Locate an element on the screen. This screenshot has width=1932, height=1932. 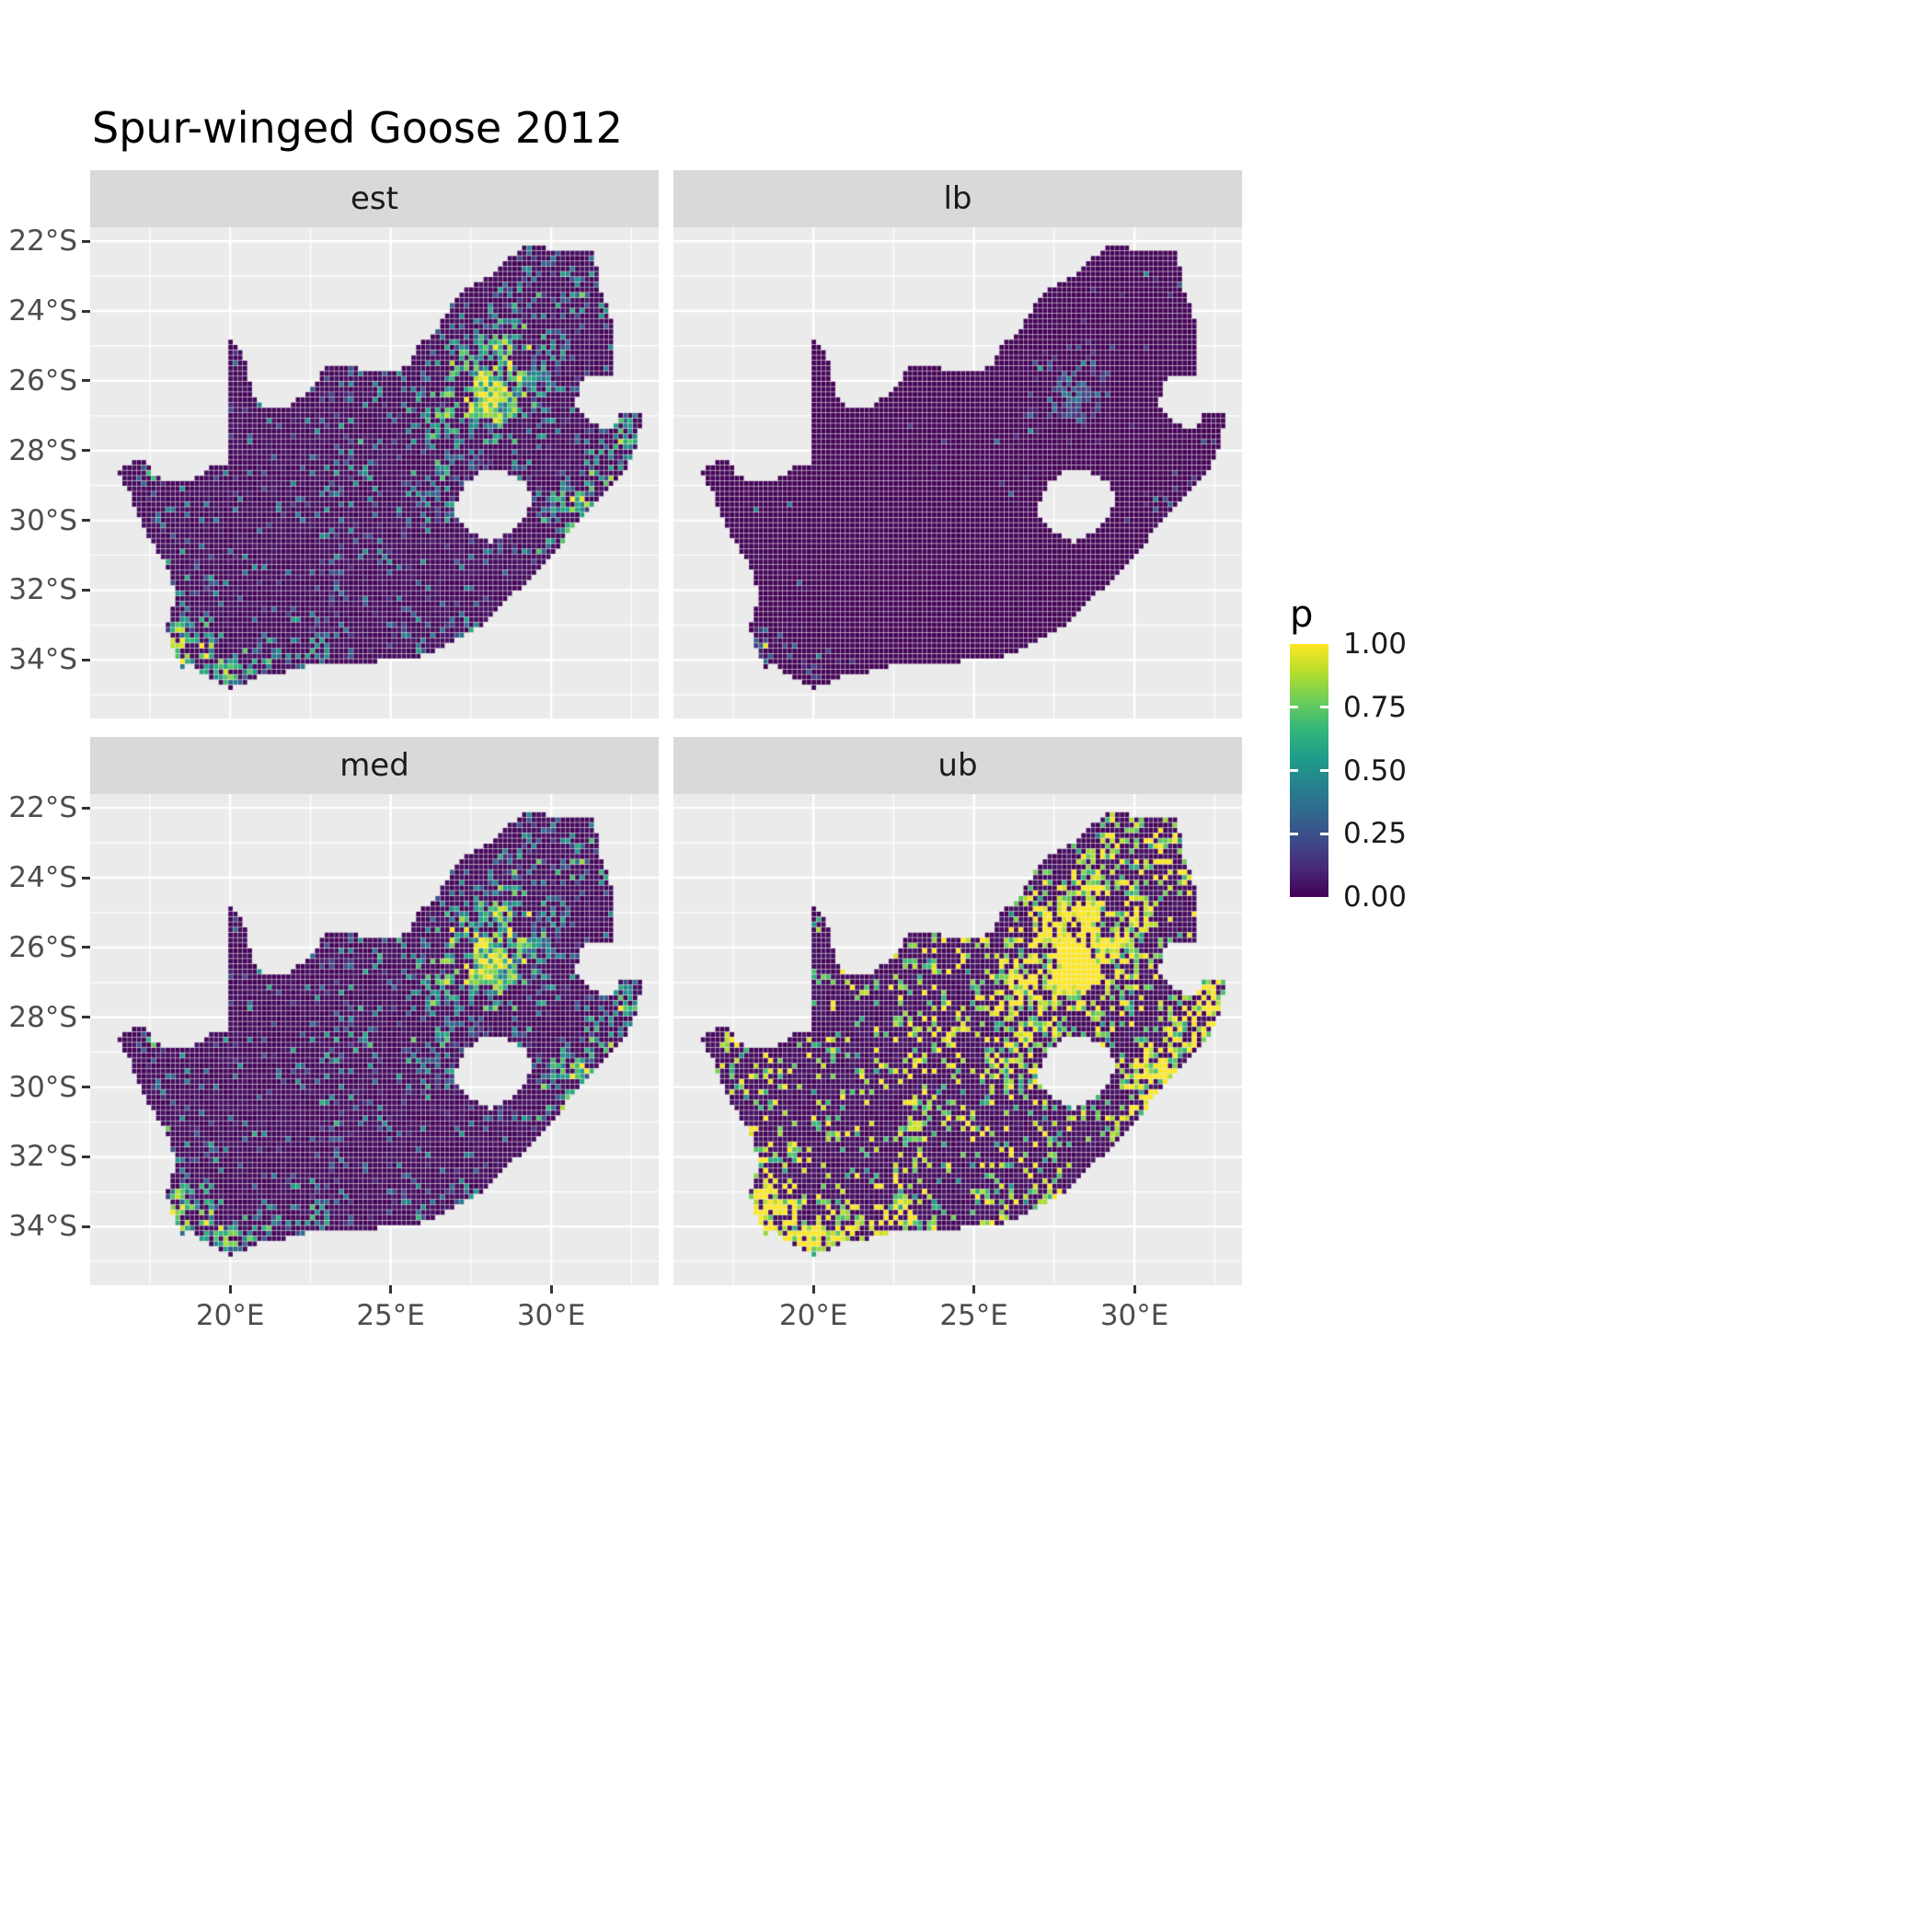
map-panel-lb is located at coordinates (957, 473).